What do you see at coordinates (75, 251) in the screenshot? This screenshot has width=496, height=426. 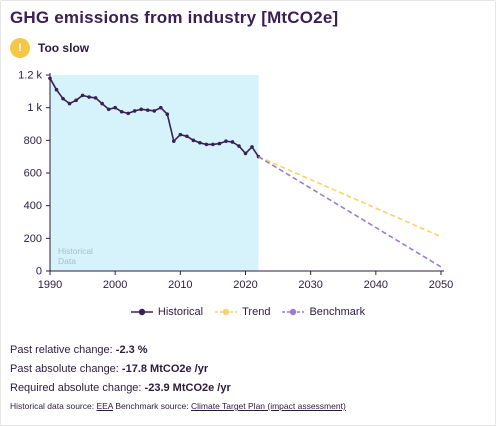 I see `historical-region-label: Historical` at bounding box center [75, 251].